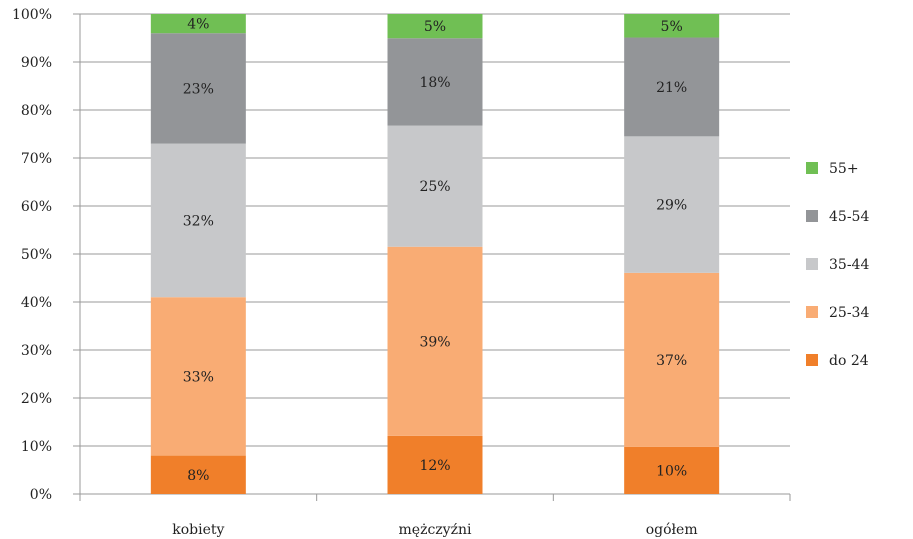 The width and height of the screenshot is (913, 539). Describe the element at coordinates (849, 313) in the screenshot. I see `legend-label: 25-34` at that location.